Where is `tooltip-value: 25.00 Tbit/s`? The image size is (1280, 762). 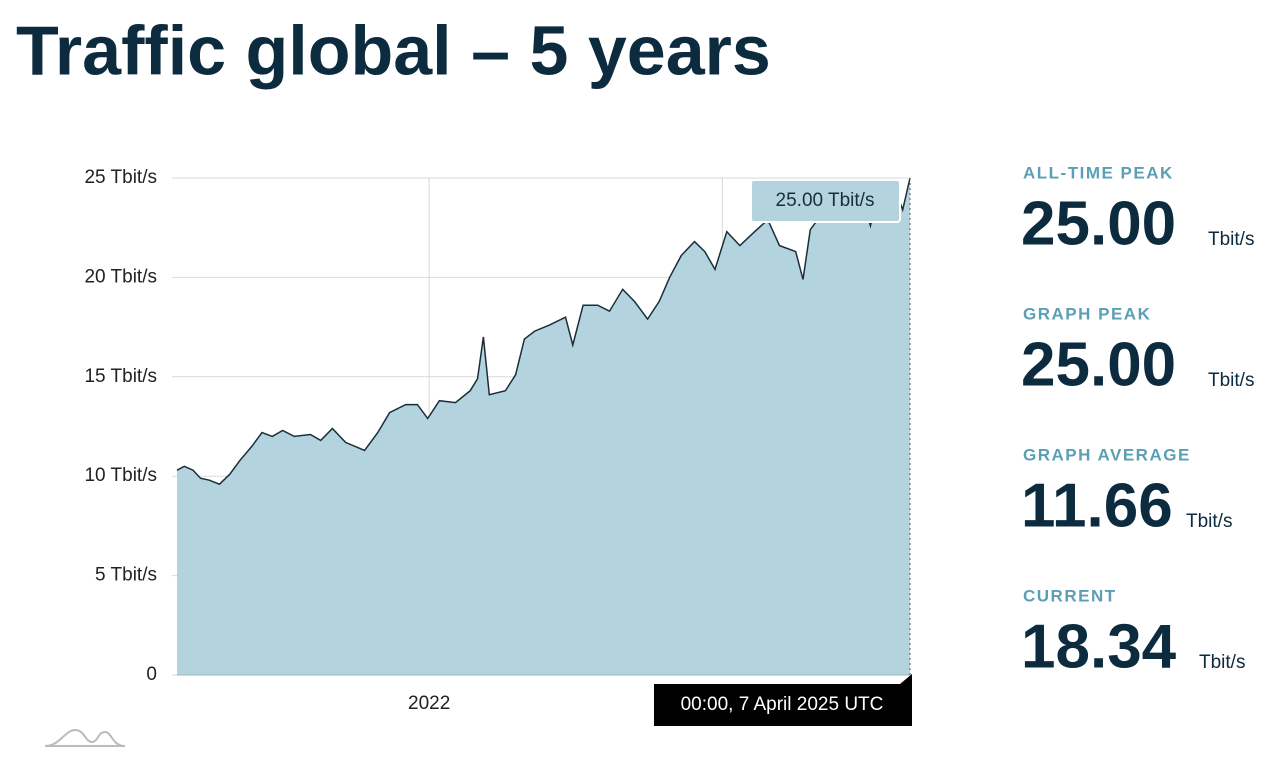 tooltip-value: 25.00 Tbit/s is located at coordinates (825, 200).